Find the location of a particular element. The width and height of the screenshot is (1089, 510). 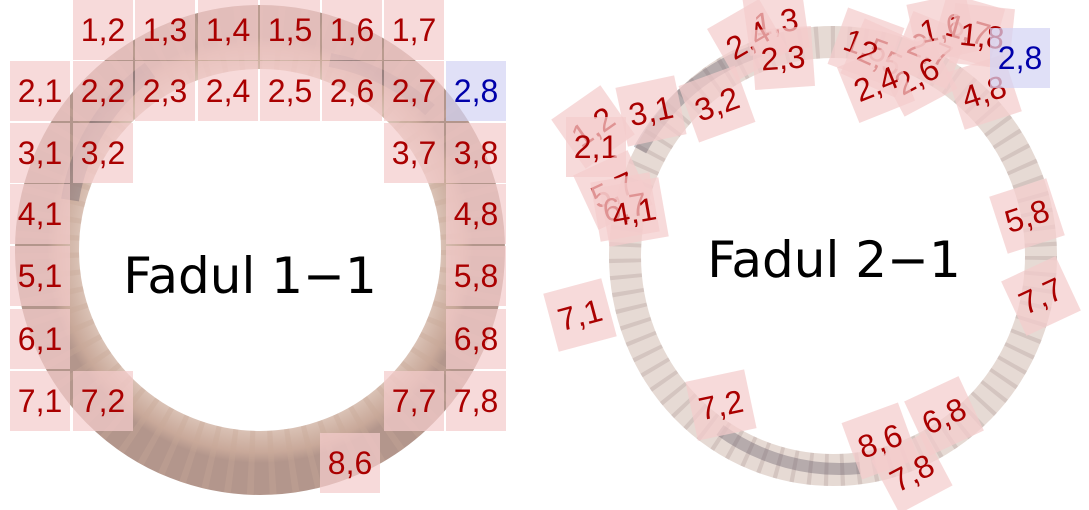

core-label: 1,4 is located at coordinates (228, 30).